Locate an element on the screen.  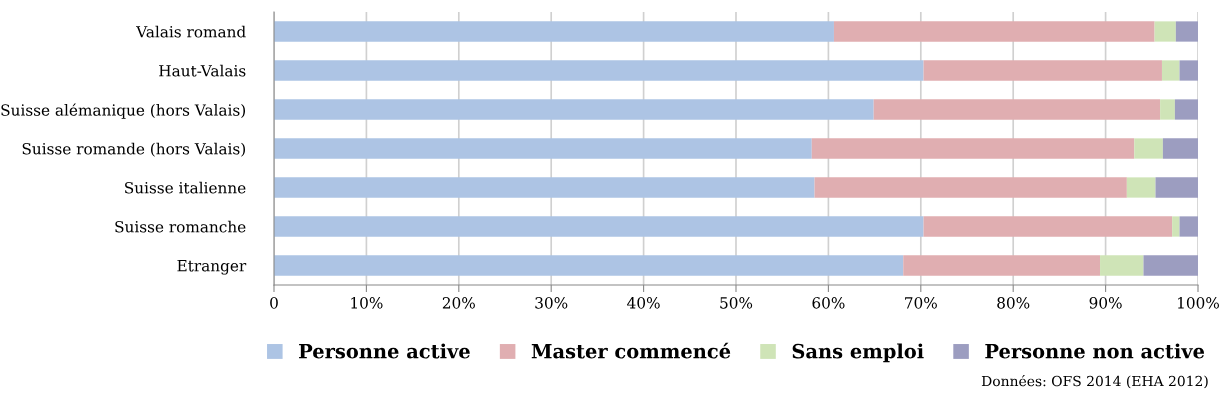
x-tick-label: 80% is located at coordinates (1013, 303).